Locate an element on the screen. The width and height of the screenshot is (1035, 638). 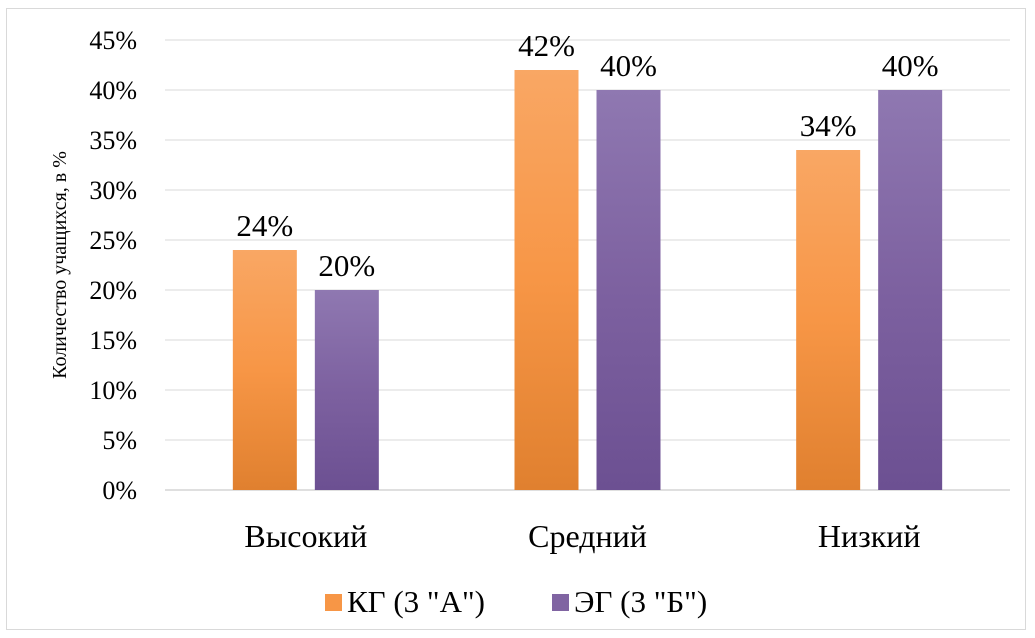
y-tick-label: 0% is located at coordinates (119, 490).